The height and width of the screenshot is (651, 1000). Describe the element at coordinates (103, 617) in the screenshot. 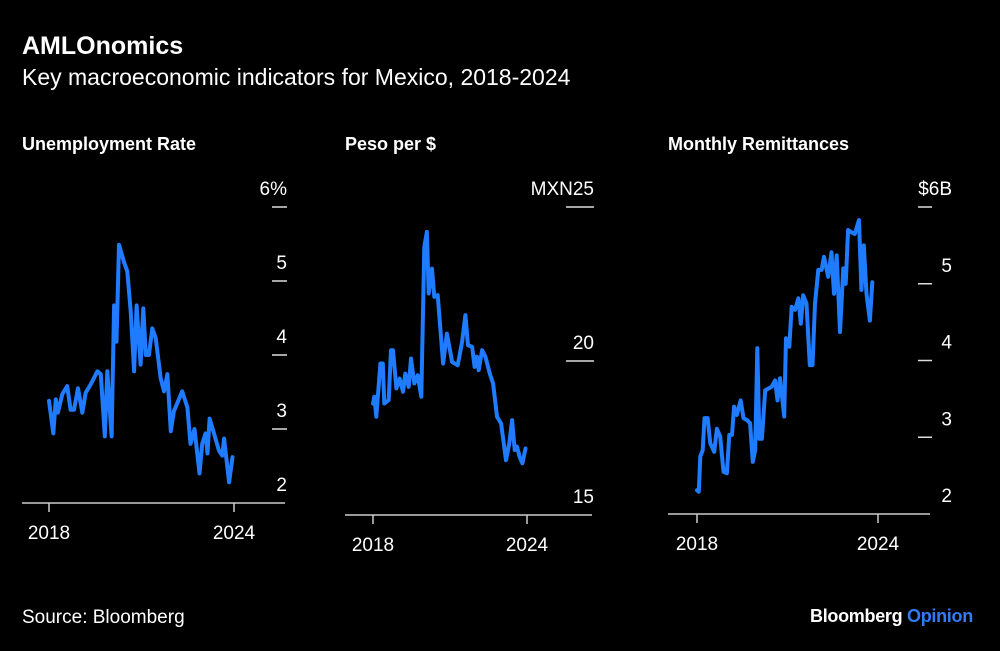

I see `source-note: Source: Bloomberg` at that location.